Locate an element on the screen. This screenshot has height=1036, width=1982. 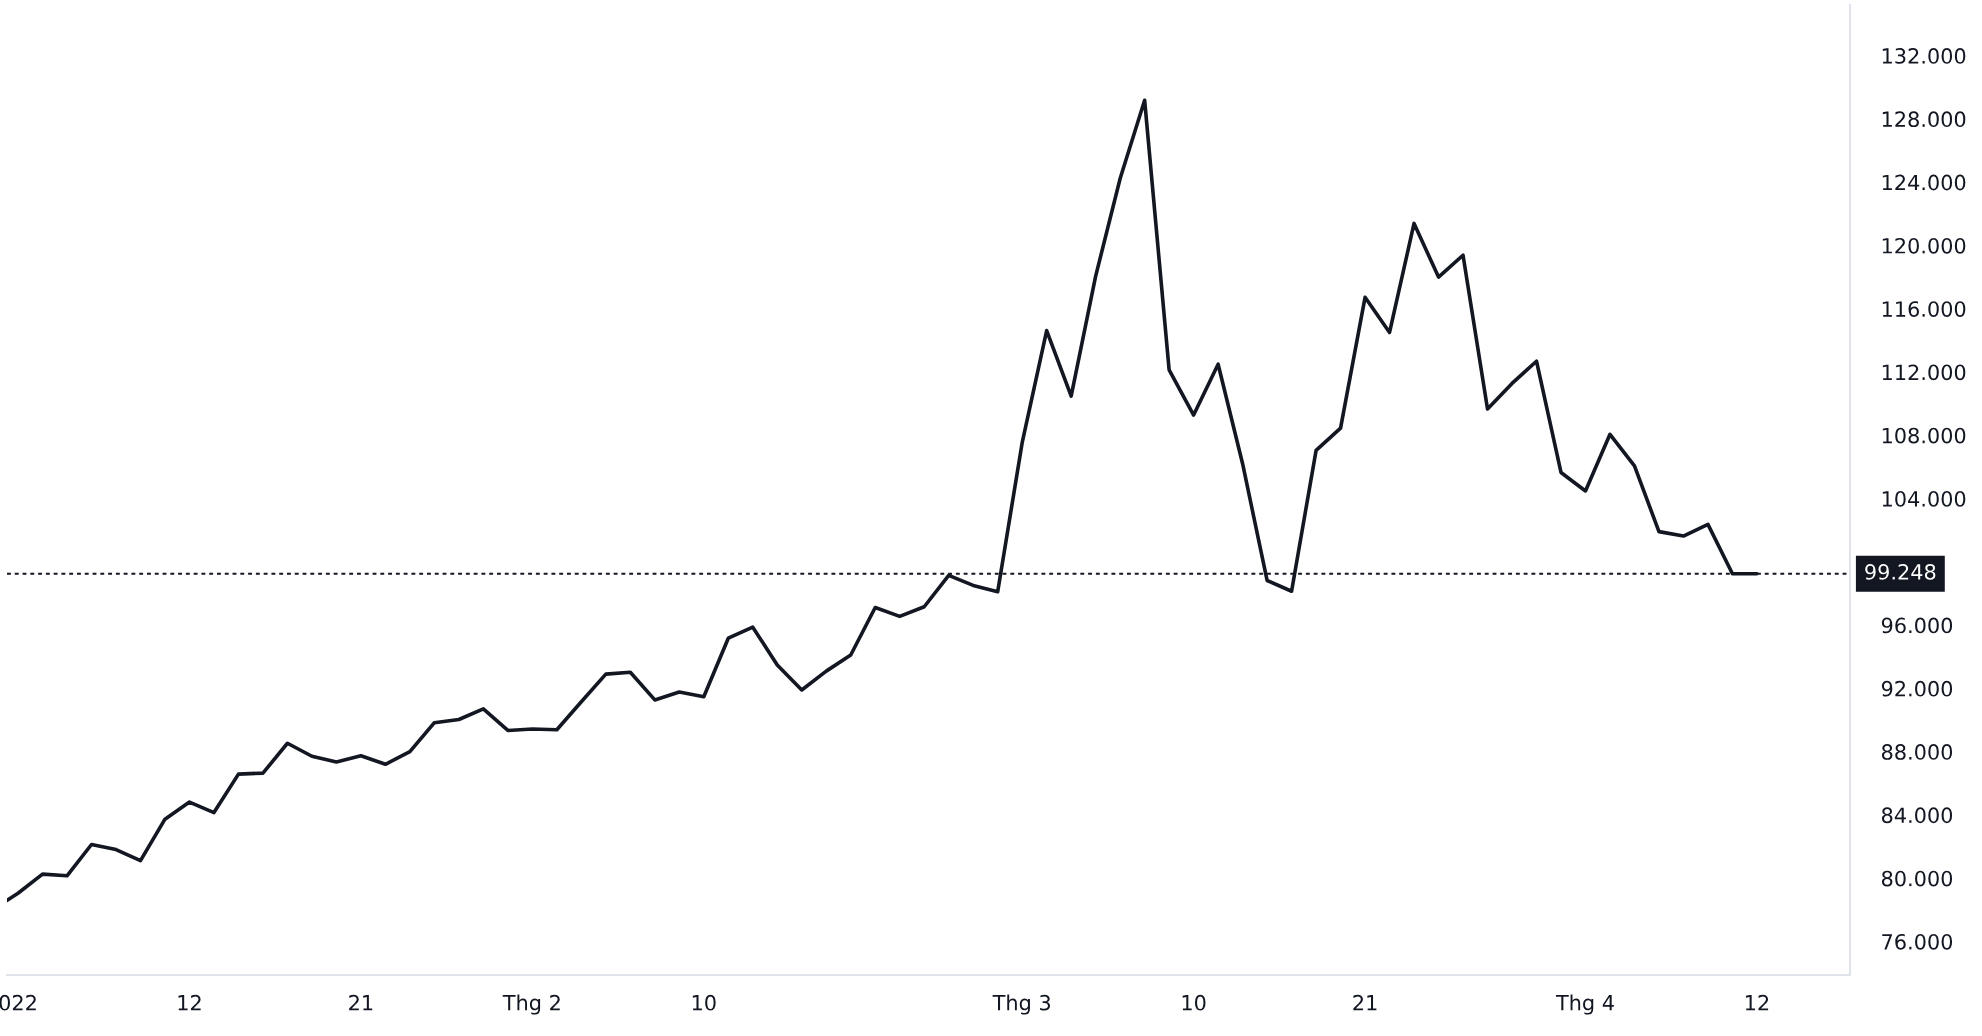
y-tick-label: 108.000 is located at coordinates (1924, 435).